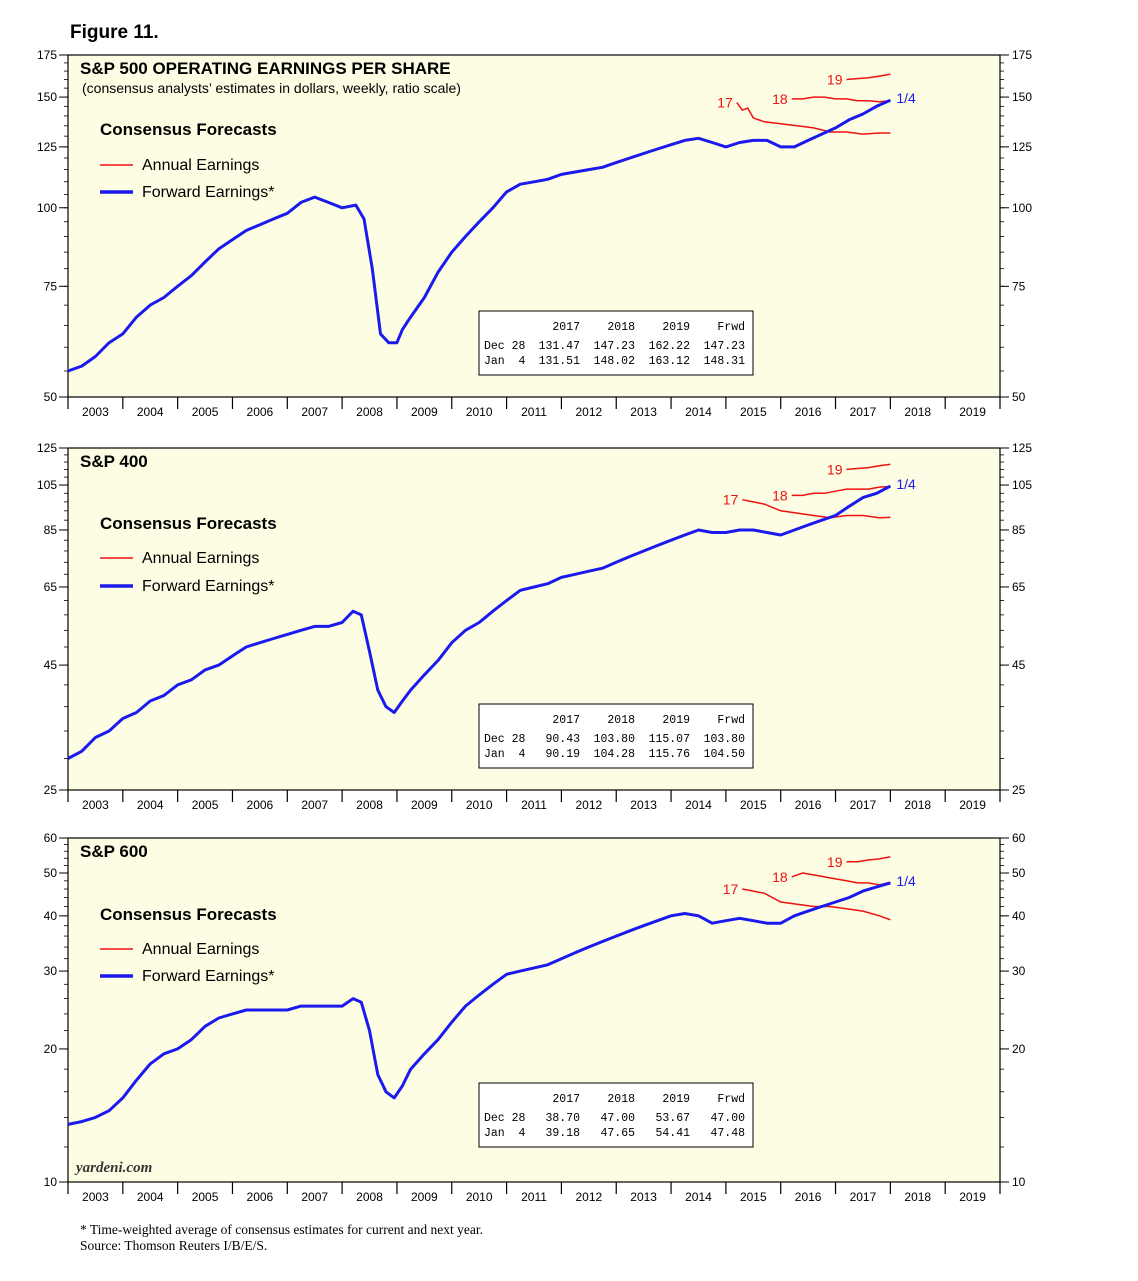 The width and height of the screenshot is (1138, 1281). What do you see at coordinates (51, 790) in the screenshot?
I see `y-tick-label-left: 25` at bounding box center [51, 790].